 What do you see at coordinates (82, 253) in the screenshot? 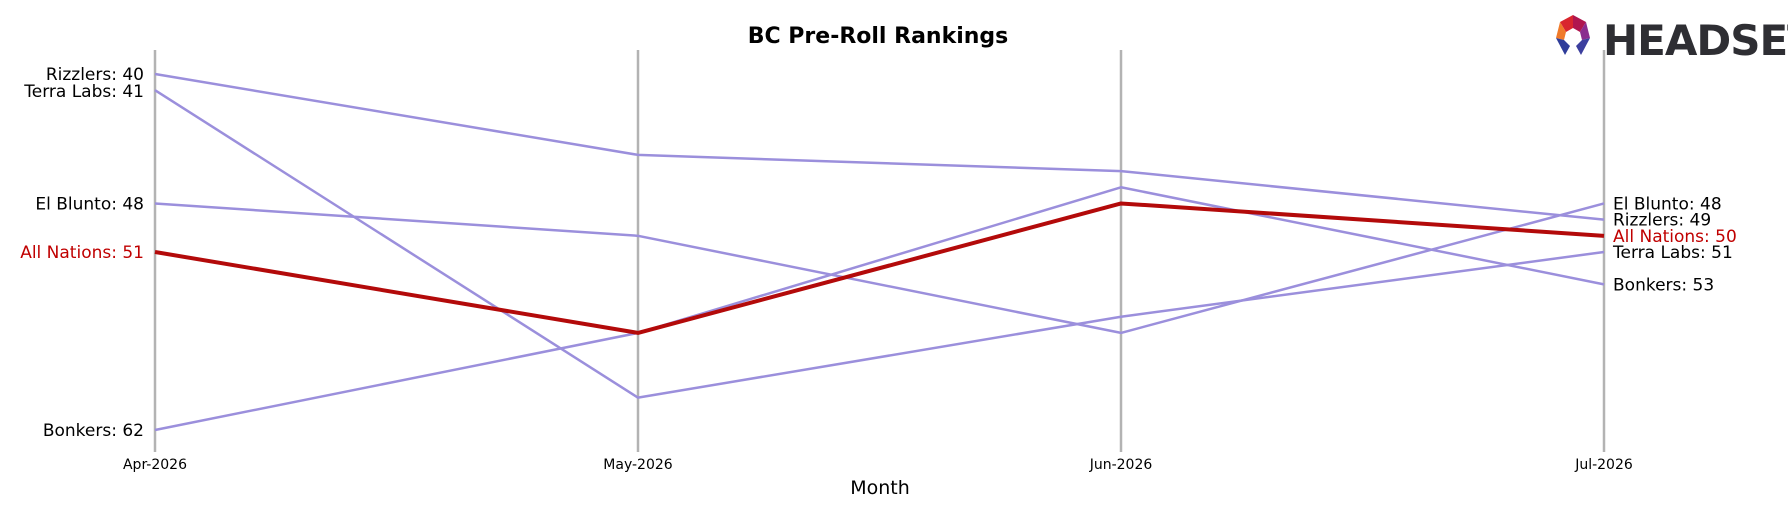
I see `start-label-all-nations: All Nations: 51` at bounding box center [82, 253].